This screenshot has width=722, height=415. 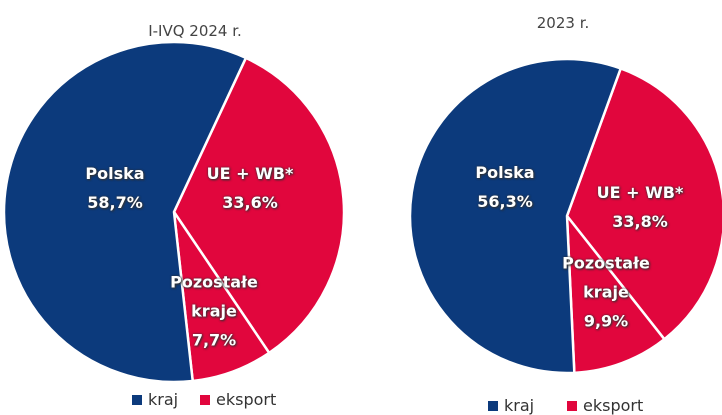 I want to click on slice-label: Polska 58,7%, so click(x=115, y=188).